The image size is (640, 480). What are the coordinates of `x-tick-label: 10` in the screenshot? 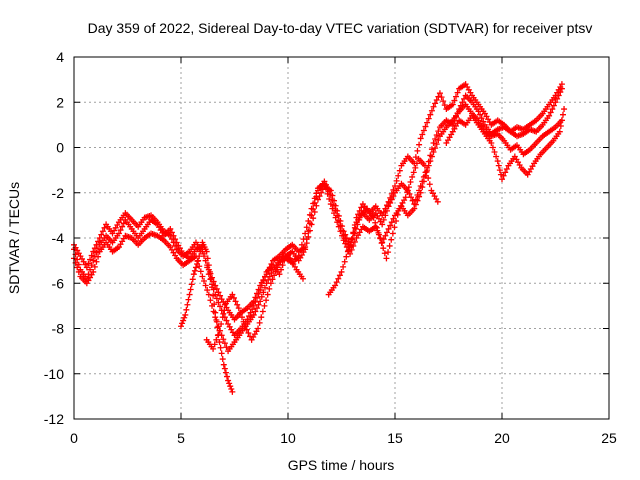 It's located at (288, 438).